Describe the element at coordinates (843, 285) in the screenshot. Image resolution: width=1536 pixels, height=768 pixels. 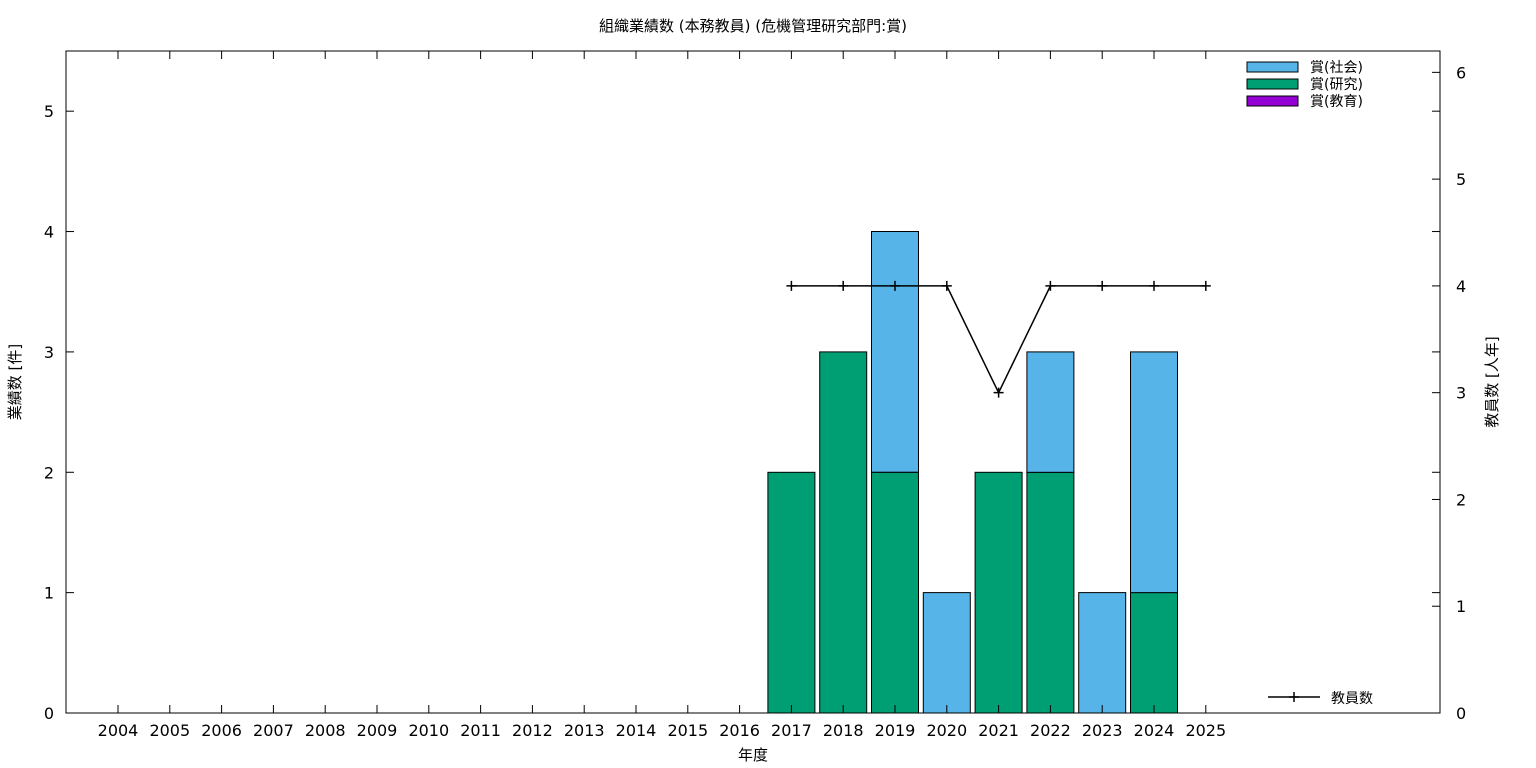
I see `line-point-2018` at that location.